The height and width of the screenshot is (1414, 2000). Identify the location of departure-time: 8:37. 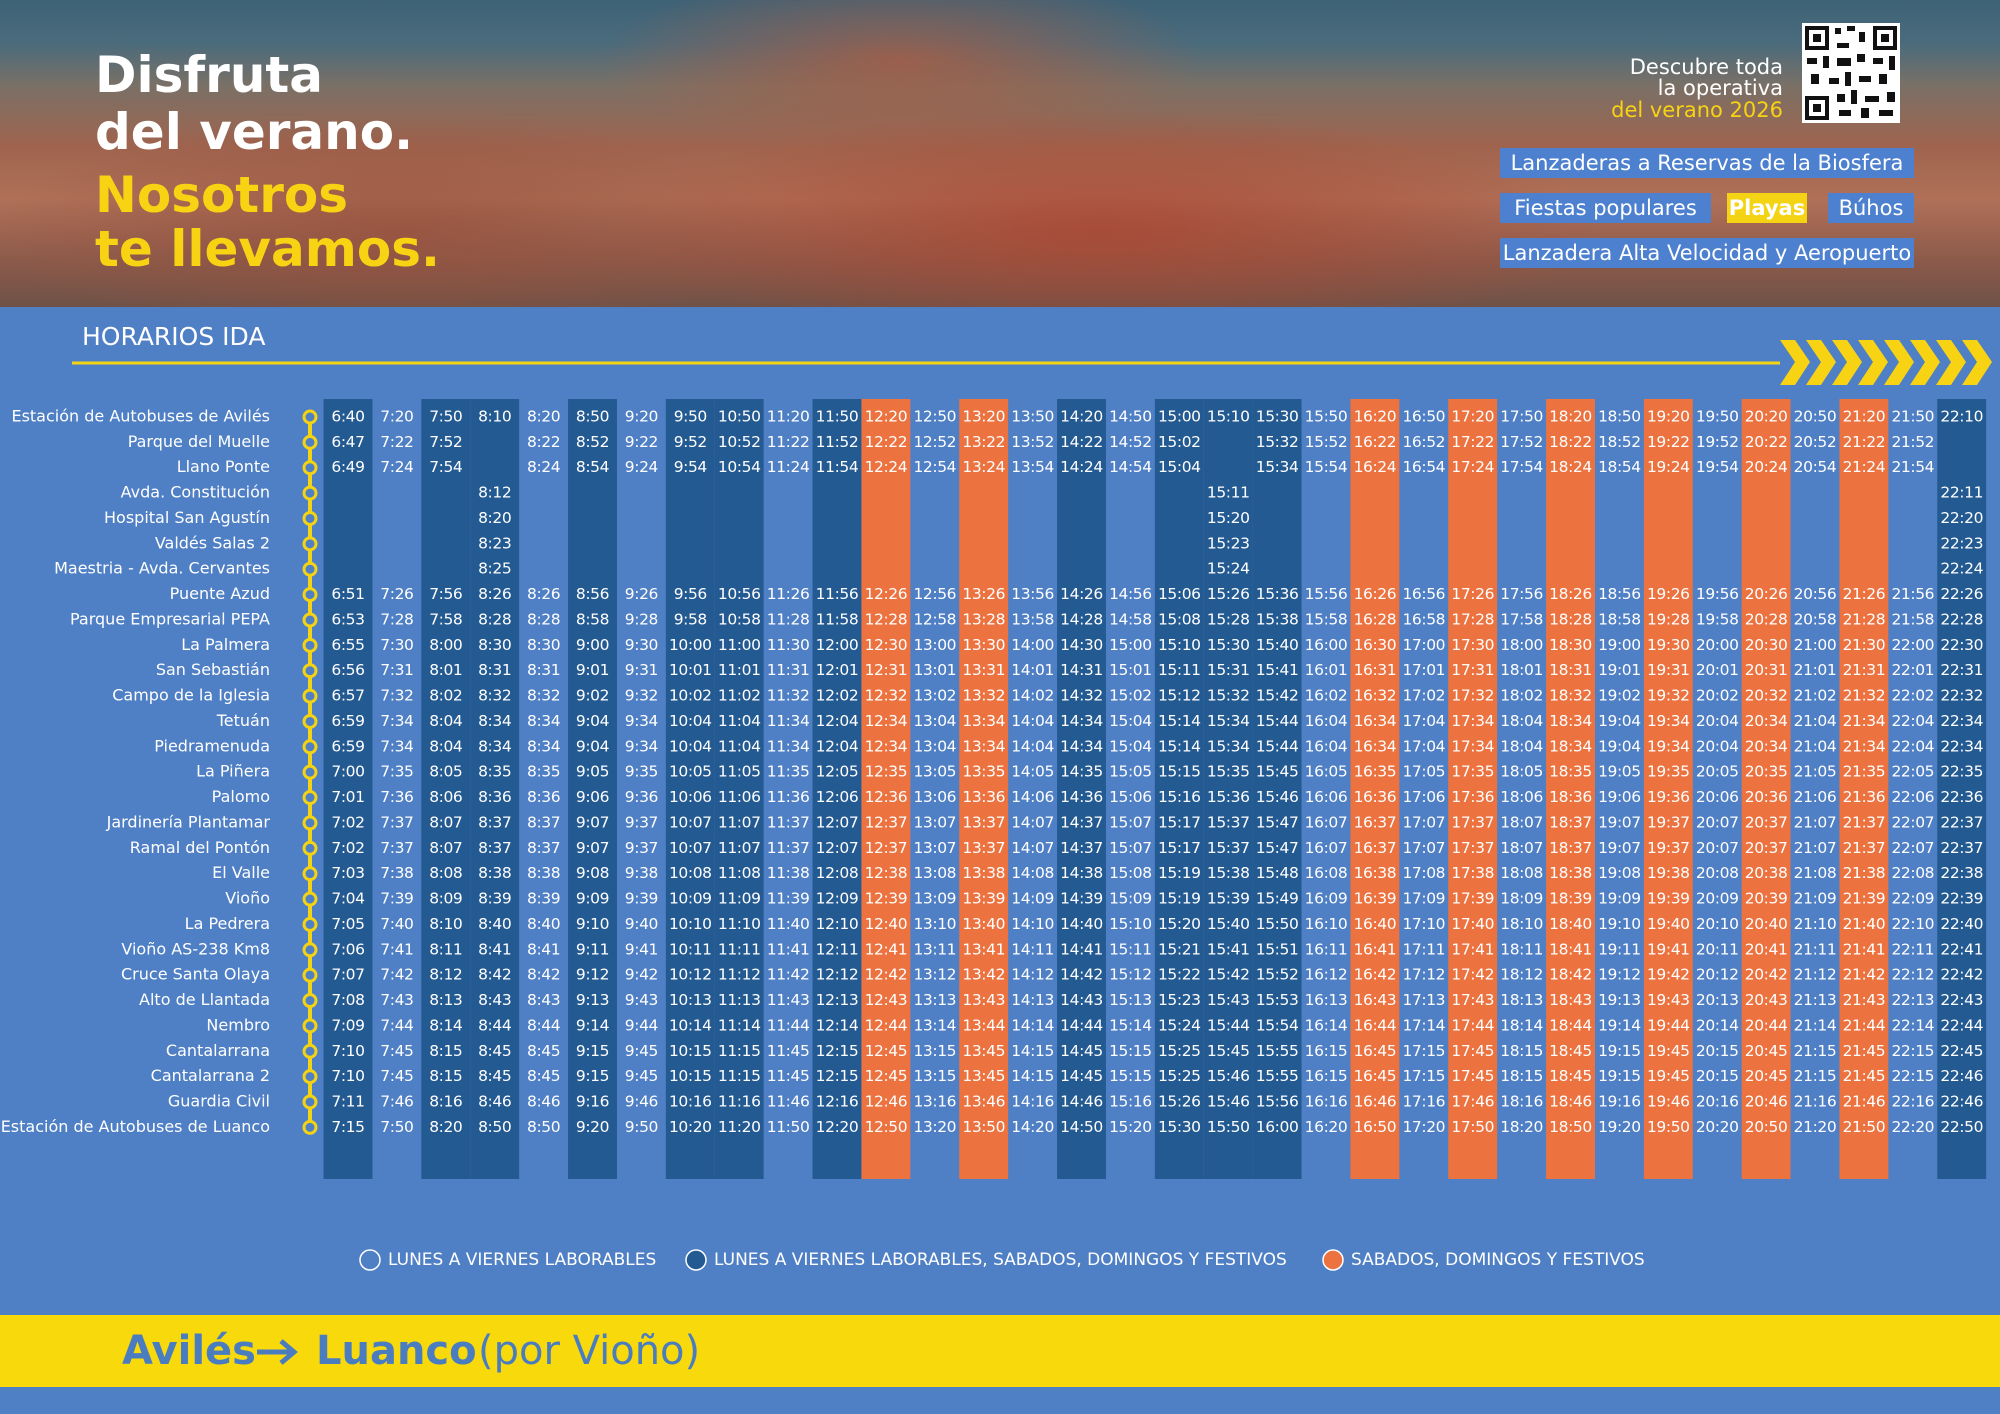
(494, 822).